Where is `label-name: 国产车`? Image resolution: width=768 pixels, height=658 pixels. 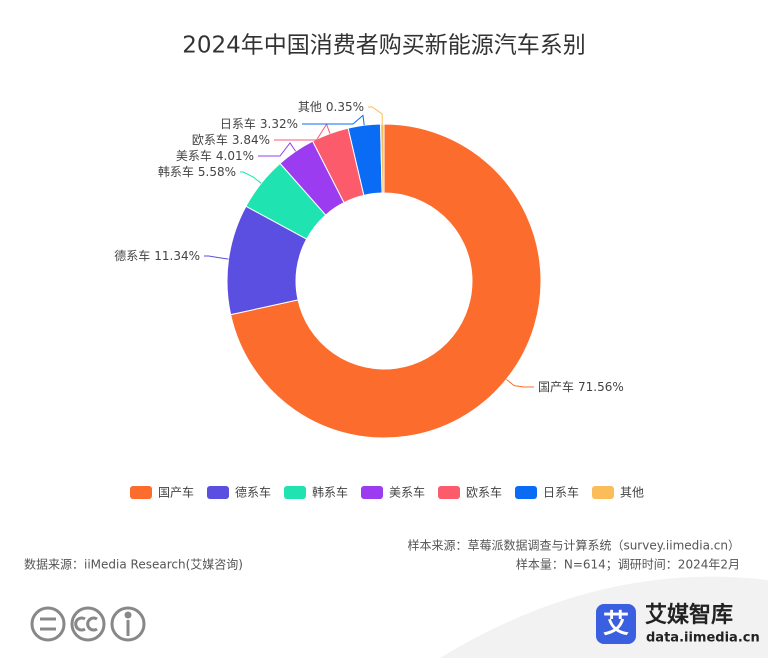 label-name: 国产车 is located at coordinates (556, 386).